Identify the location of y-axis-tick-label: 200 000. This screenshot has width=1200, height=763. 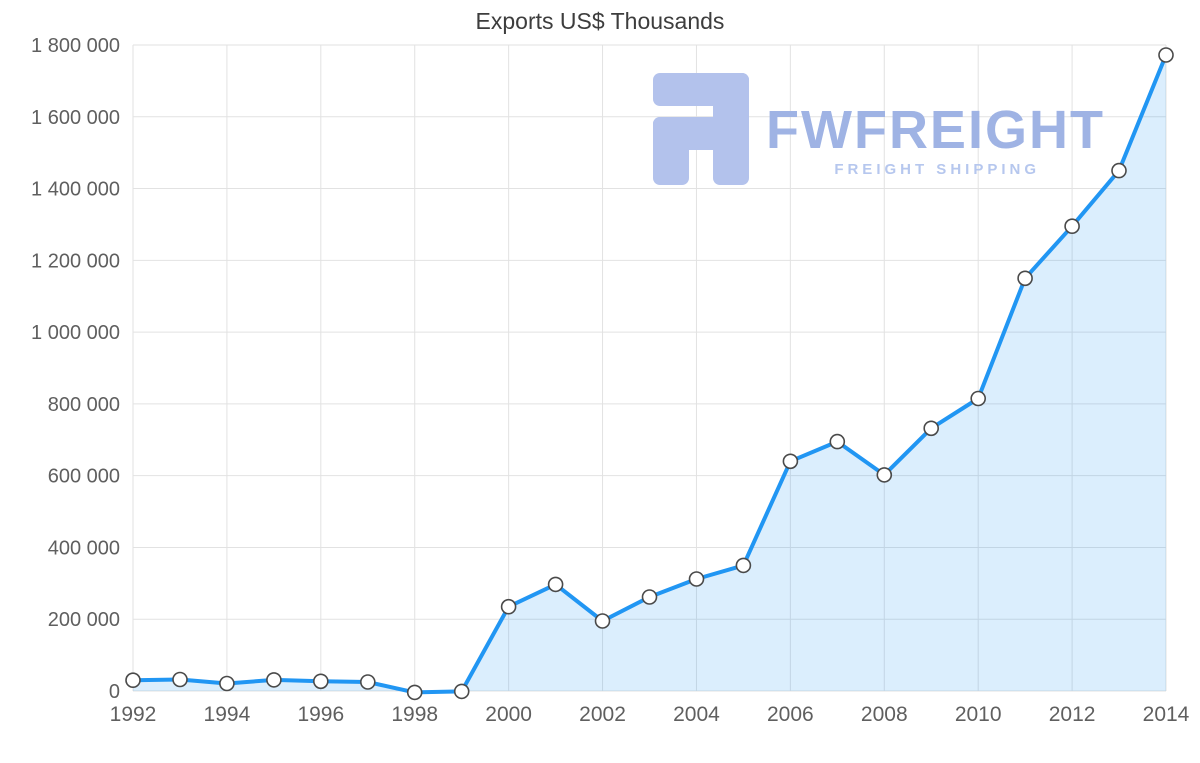
(84, 620).